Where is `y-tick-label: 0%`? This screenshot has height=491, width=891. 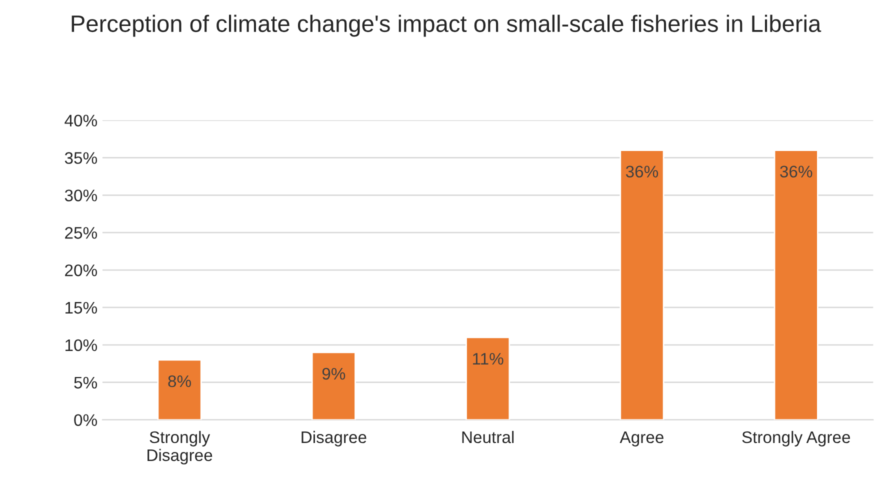
y-tick-label: 0% is located at coordinates (86, 420).